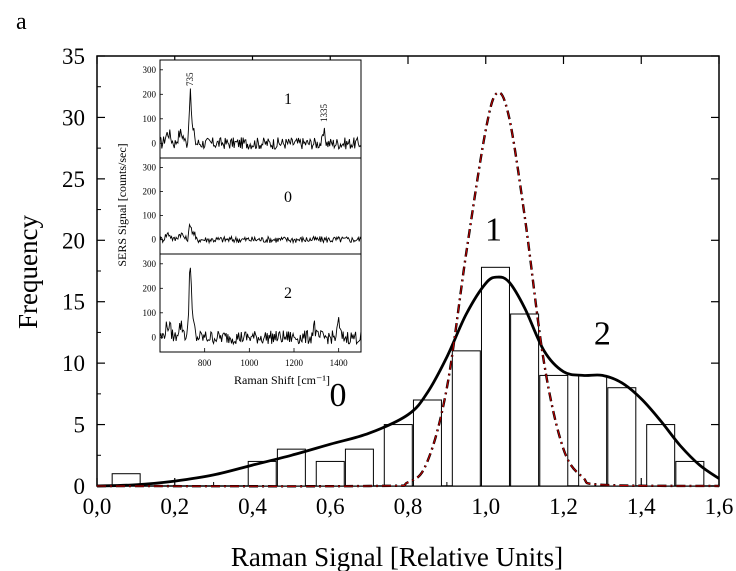  Describe the element at coordinates (174, 506) in the screenshot. I see `x-tick-label: 0,2` at that location.